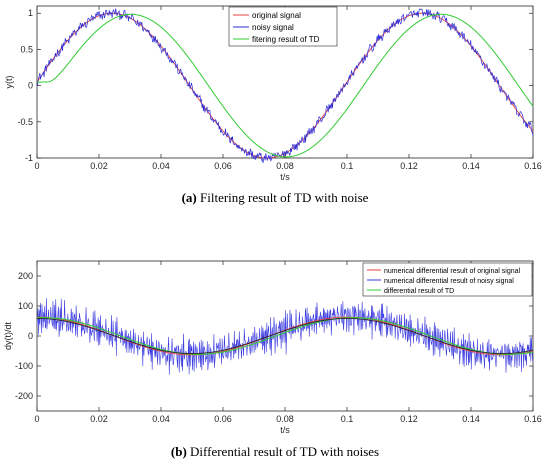  Describe the element at coordinates (8, 336) in the screenshot. I see `y-axis-label-b: dy(t)/dt` at that location.